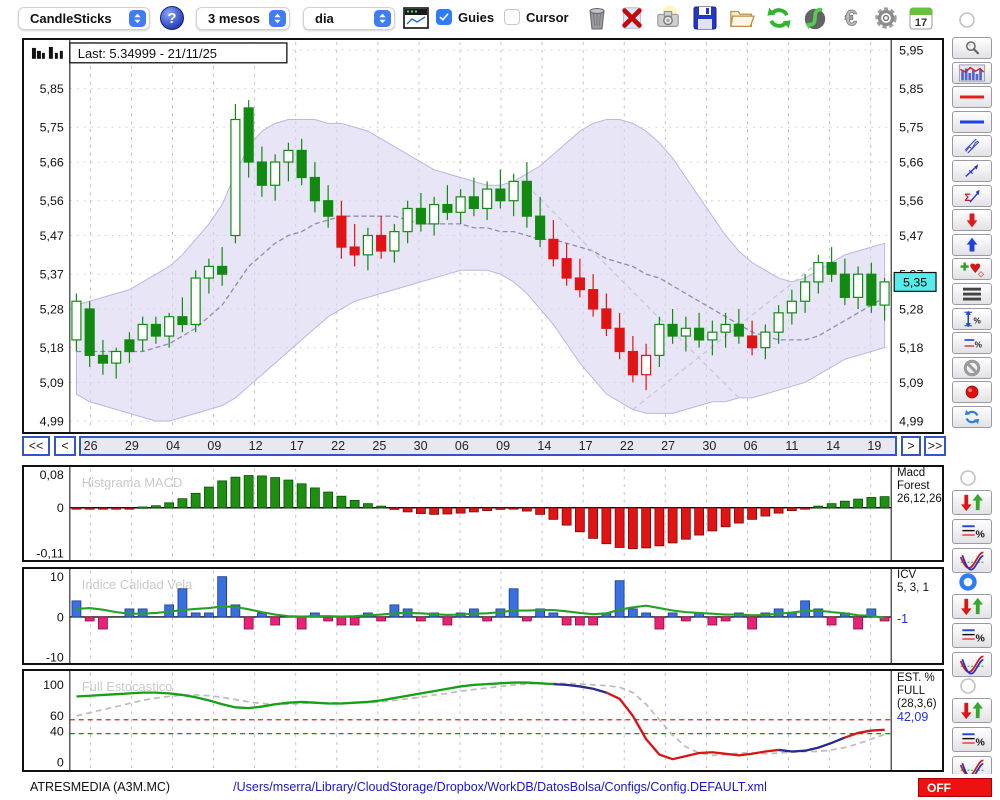  What do you see at coordinates (972, 664) in the screenshot?
I see `icv-curves-button` at bounding box center [972, 664].